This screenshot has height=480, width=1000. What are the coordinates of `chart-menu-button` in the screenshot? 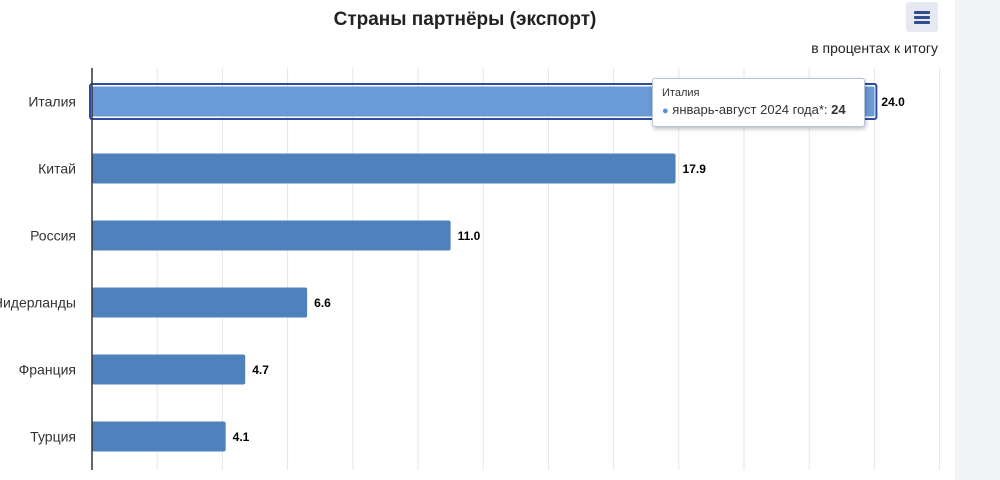 It's located at (922, 17).